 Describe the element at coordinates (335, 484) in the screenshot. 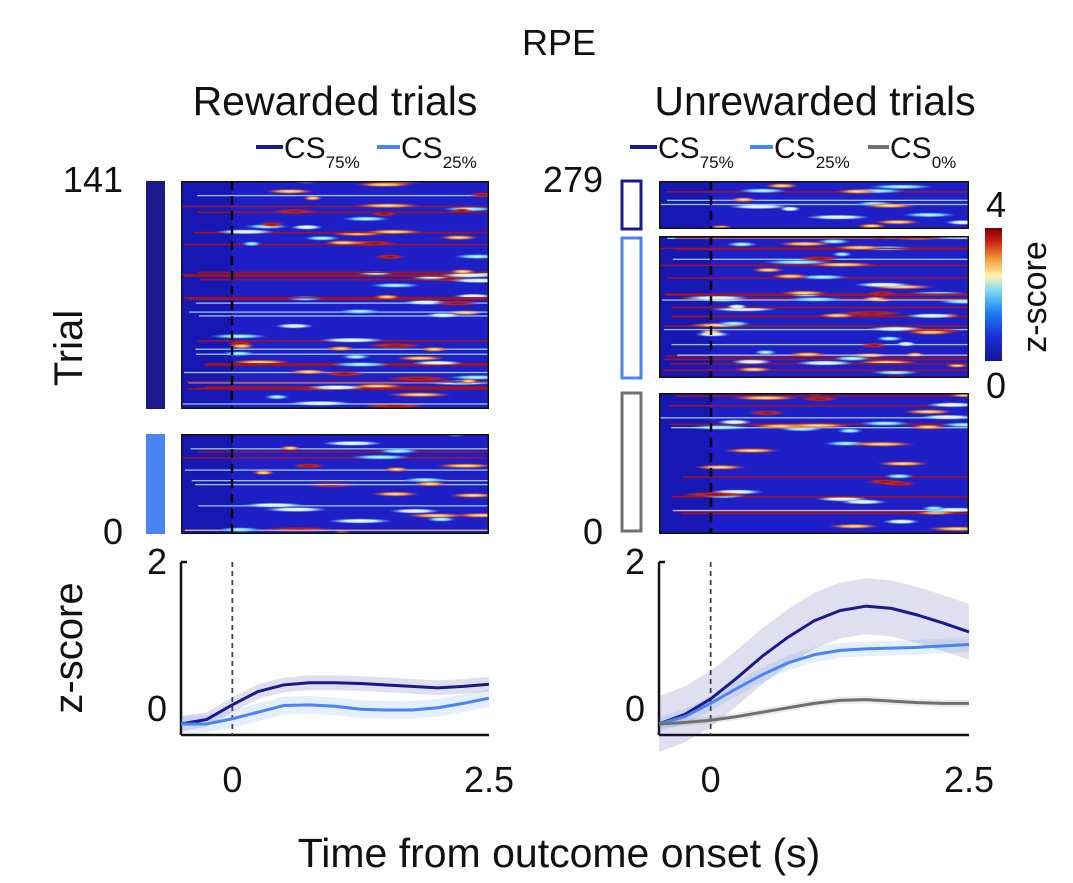

I see `heatmap-rewarded-cs25` at that location.